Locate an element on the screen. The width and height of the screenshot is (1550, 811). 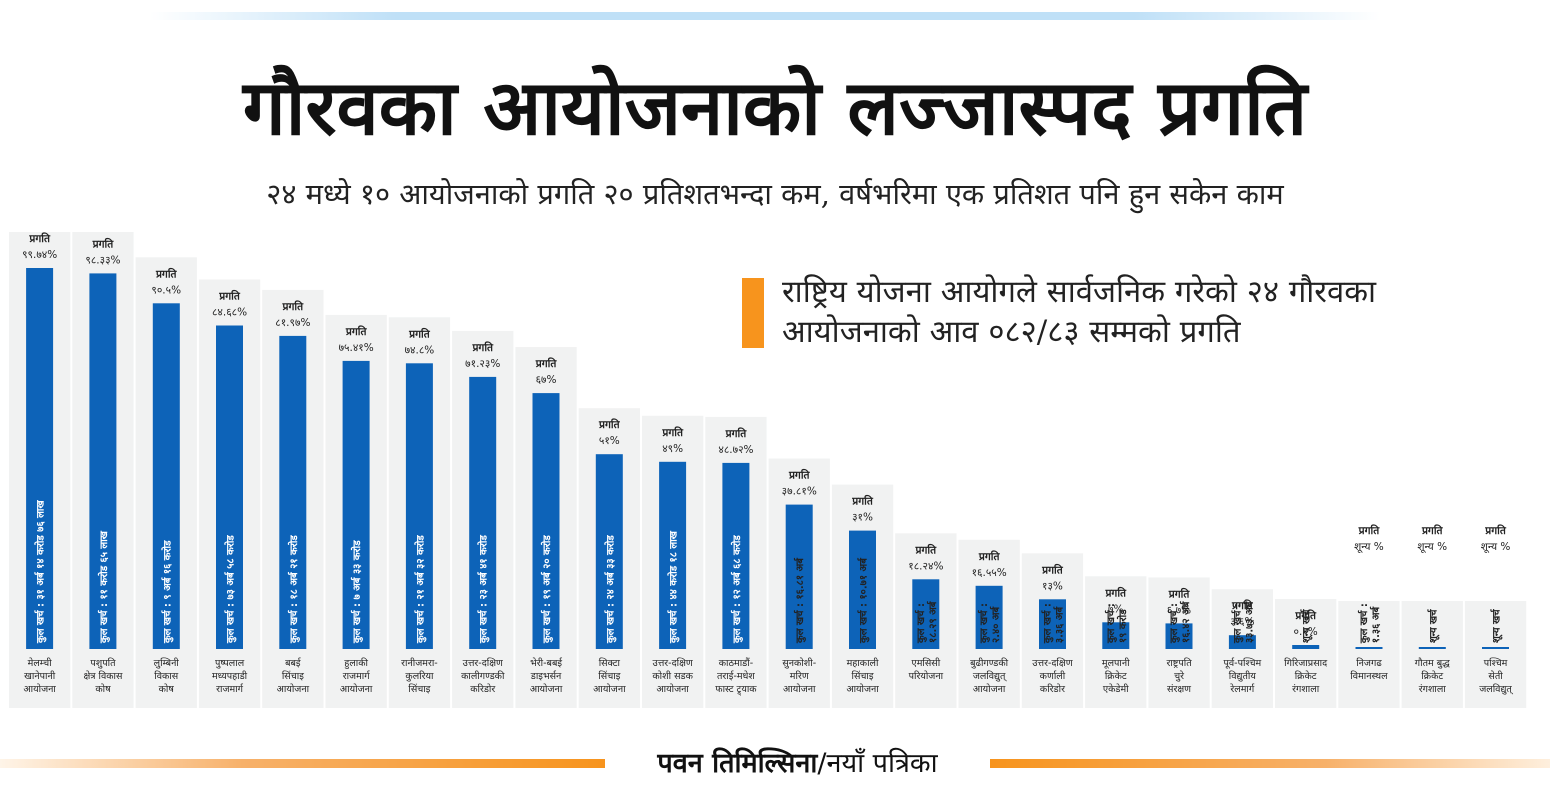
category-label: तराई-मधेश is located at coordinates (736, 676).